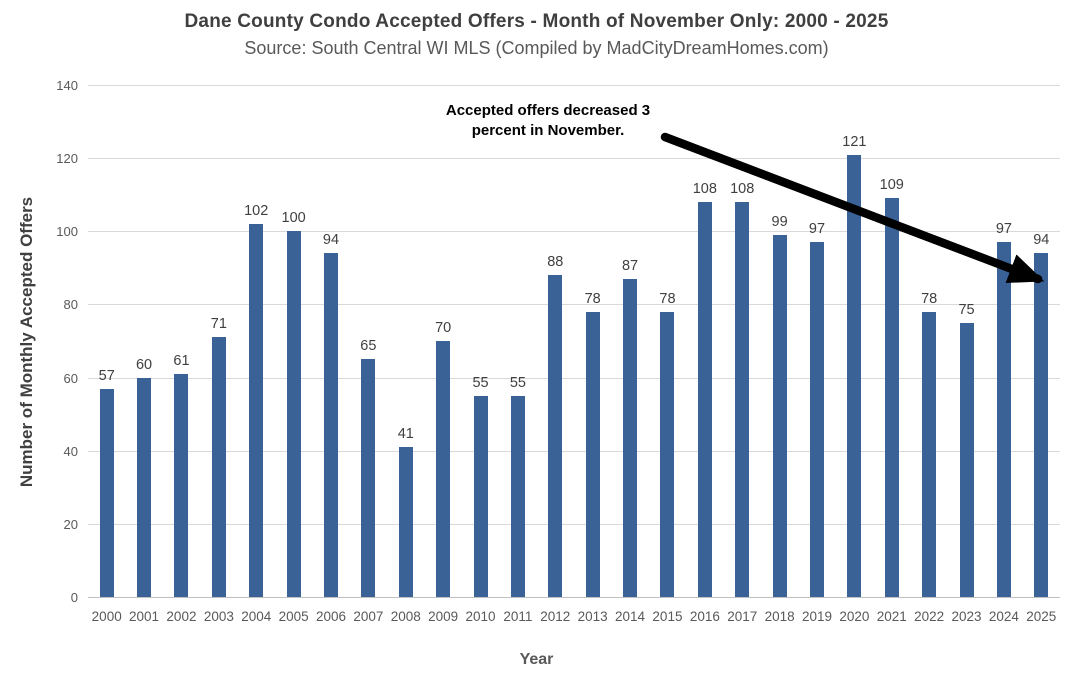  Describe the element at coordinates (779, 415) in the screenshot. I see `bar-2018` at that location.